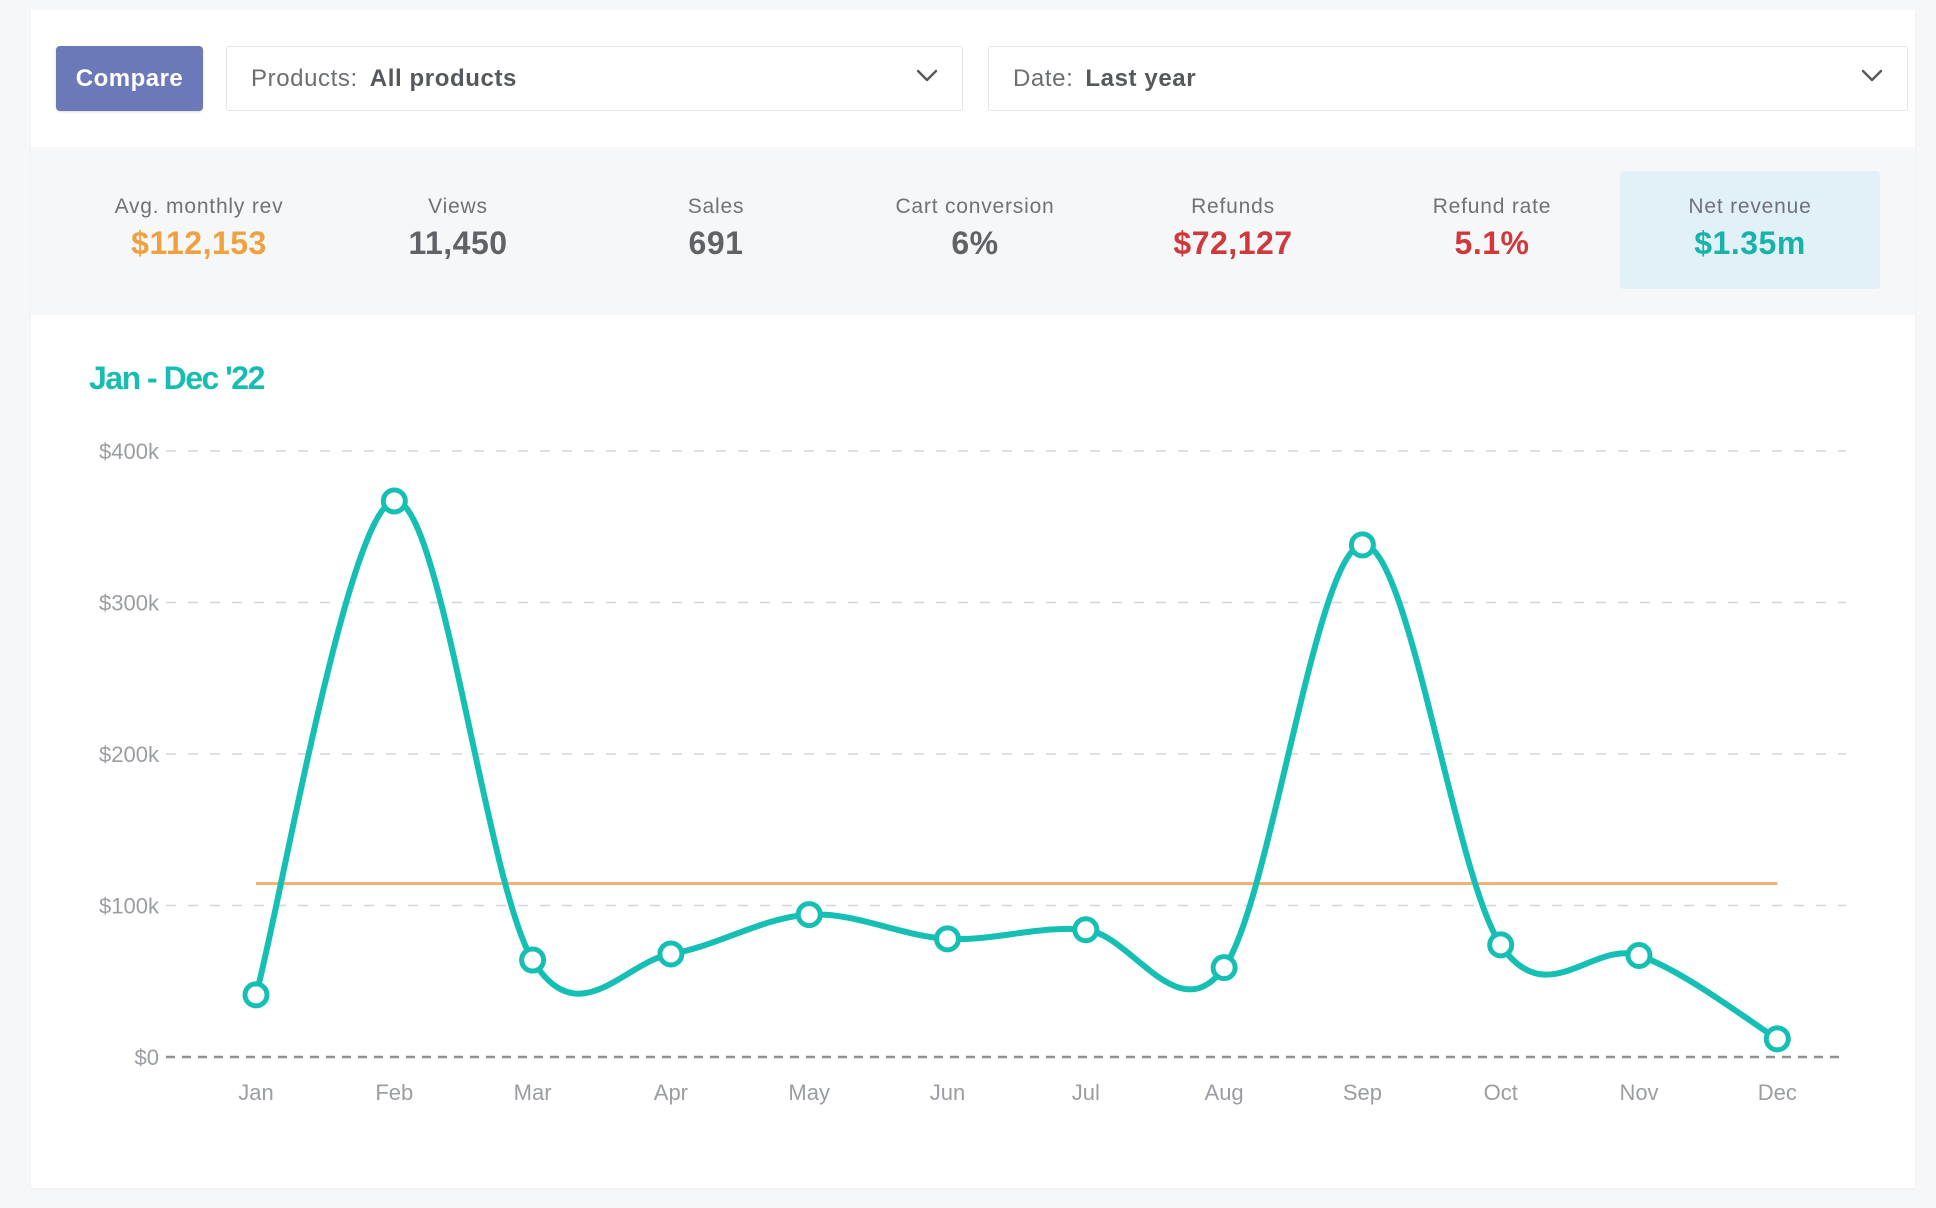  I want to click on stat-views: Views 11,450, so click(458, 230).